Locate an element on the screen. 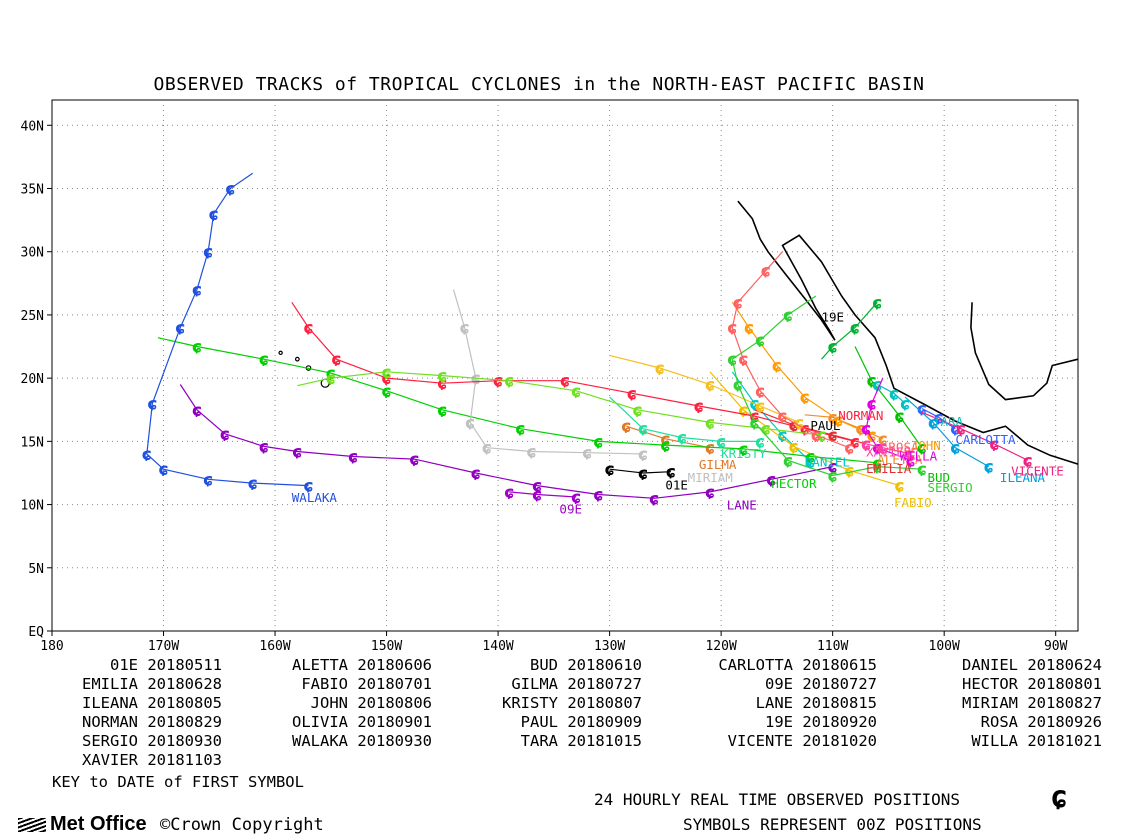 This screenshot has height=840, width=1130. track-label: SERGIO is located at coordinates (949, 487).